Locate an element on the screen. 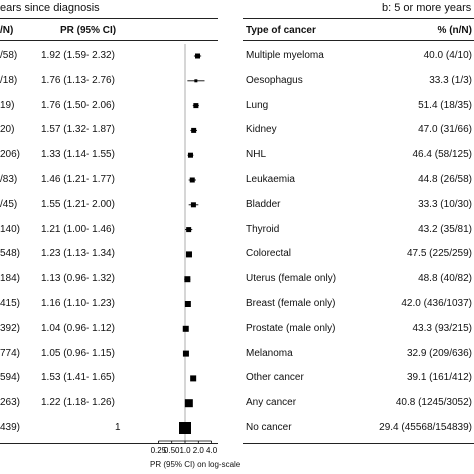 The height and width of the screenshot is (474, 474). row-cancer-type: Any cancer is located at coordinates (271, 403).